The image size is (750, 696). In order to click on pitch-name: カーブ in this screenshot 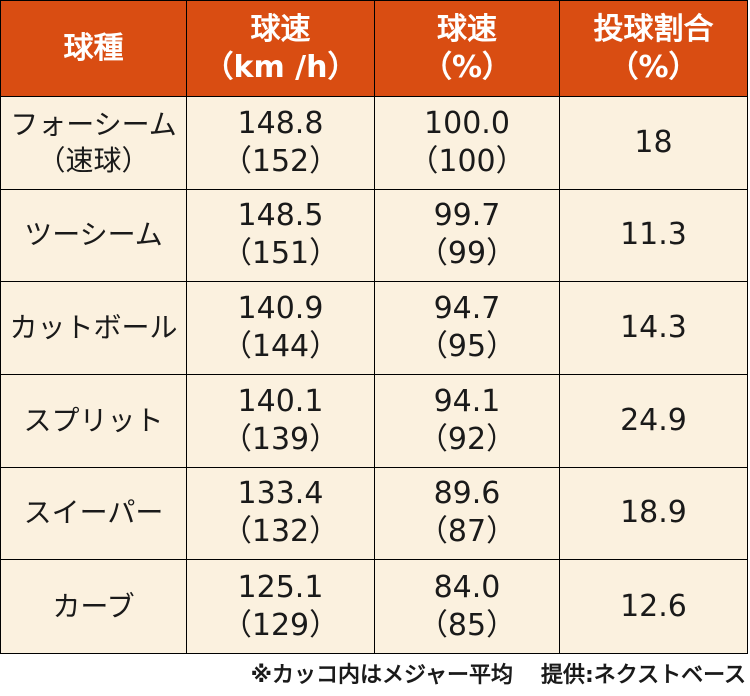, I will do `click(93, 606)`.